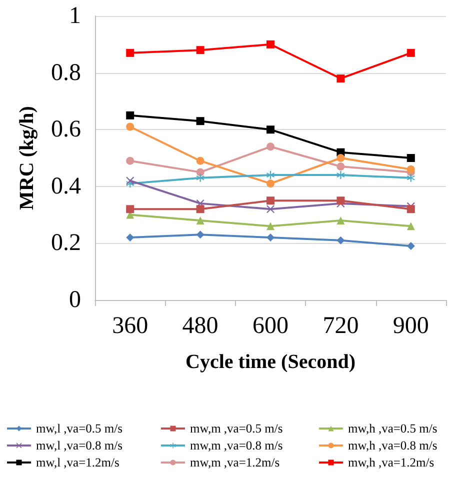 Image resolution: width=466 pixels, height=477 pixels. Describe the element at coordinates (79, 445) in the screenshot. I see `legend-label: mw,l ,va=0.8 m/s` at that location.